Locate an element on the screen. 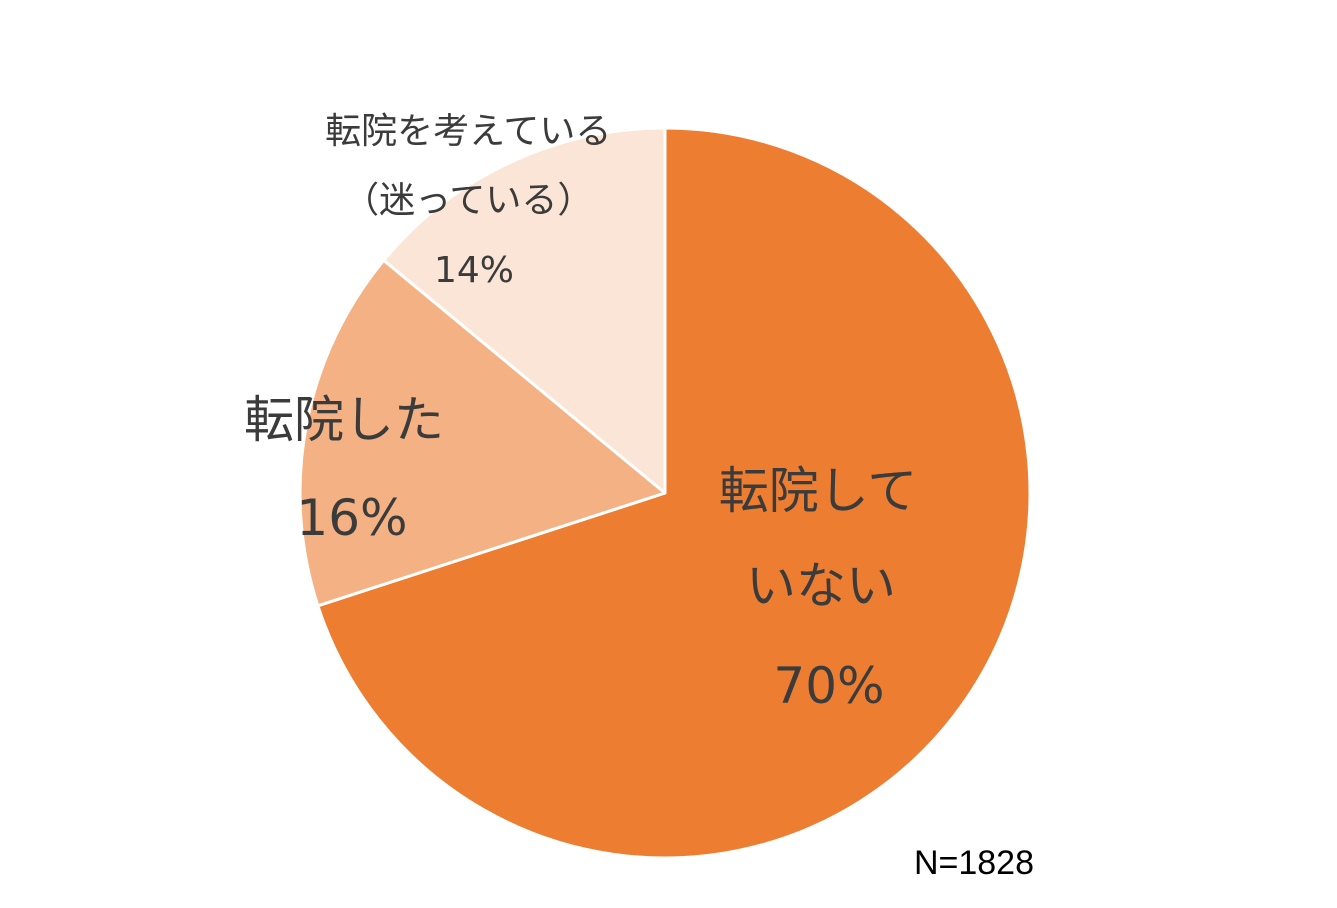  slice-label-transferred: 転院した 16% is located at coordinates (352, 469).